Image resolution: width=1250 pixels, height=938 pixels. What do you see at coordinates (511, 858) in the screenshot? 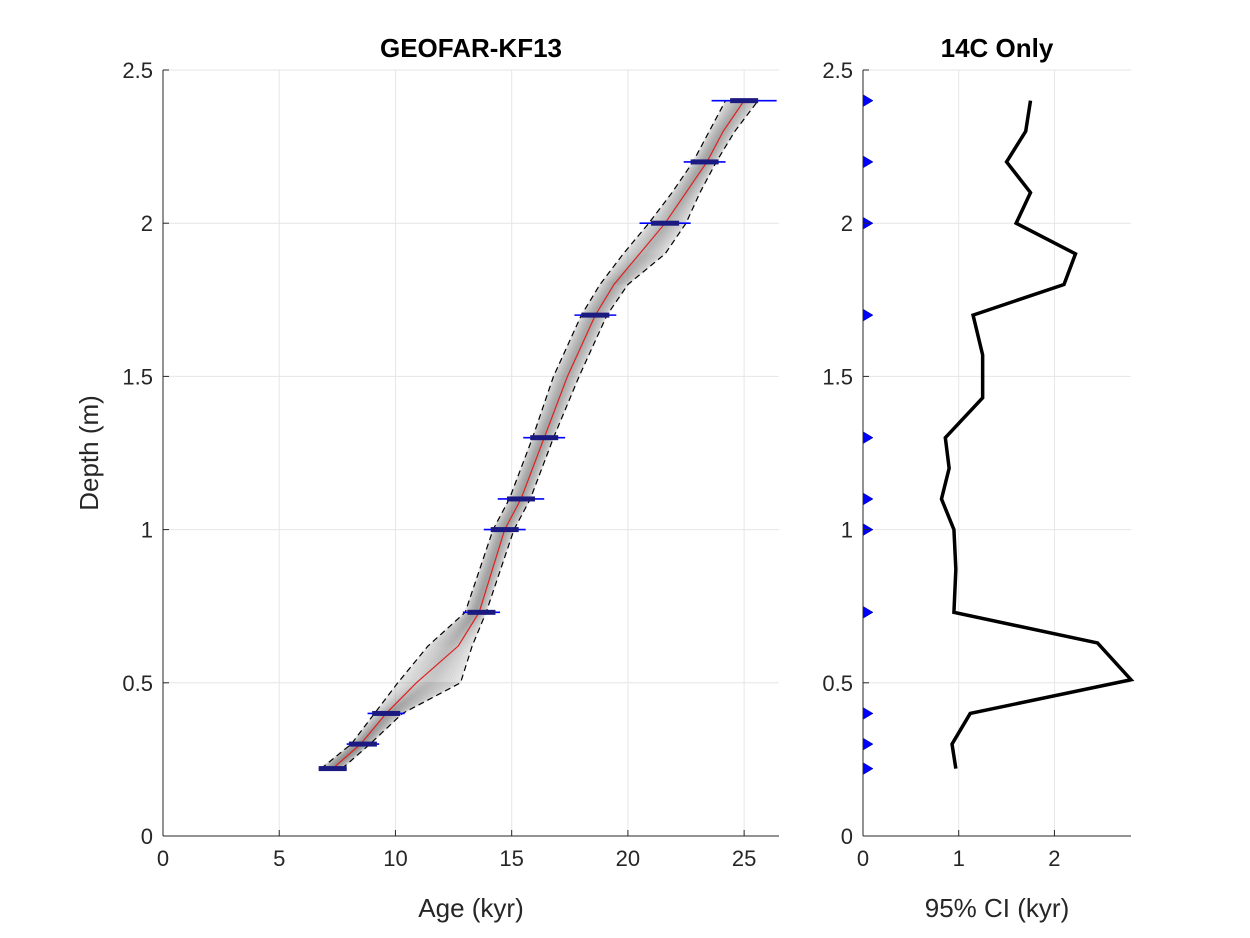
I see `age-xtick-label: 15` at bounding box center [511, 858].